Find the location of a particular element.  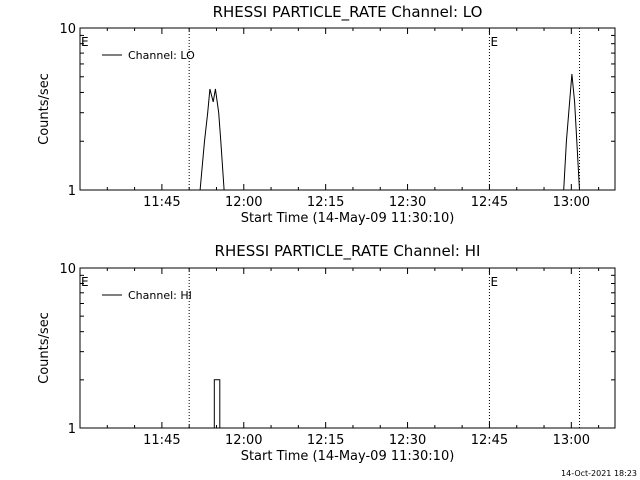

panel2-x-tick-label: 12:30 is located at coordinates (407, 440).